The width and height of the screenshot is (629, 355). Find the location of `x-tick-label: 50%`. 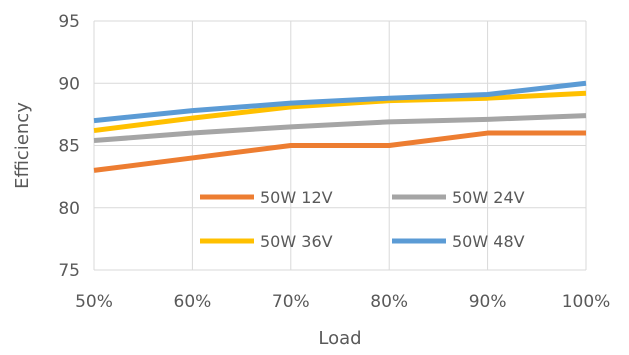

x-tick-label: 50% is located at coordinates (94, 302).